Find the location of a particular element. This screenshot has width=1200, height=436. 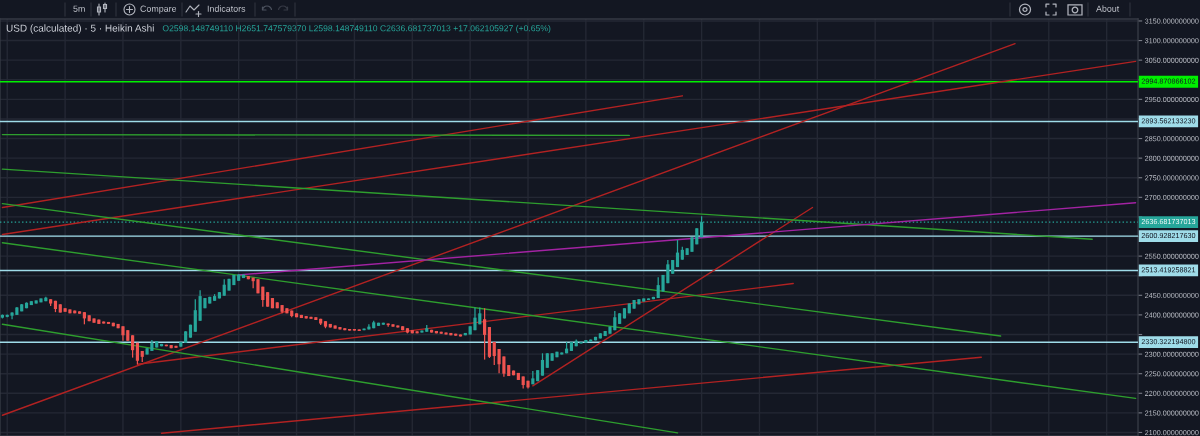

text: Indicators is located at coordinates (226, 8).